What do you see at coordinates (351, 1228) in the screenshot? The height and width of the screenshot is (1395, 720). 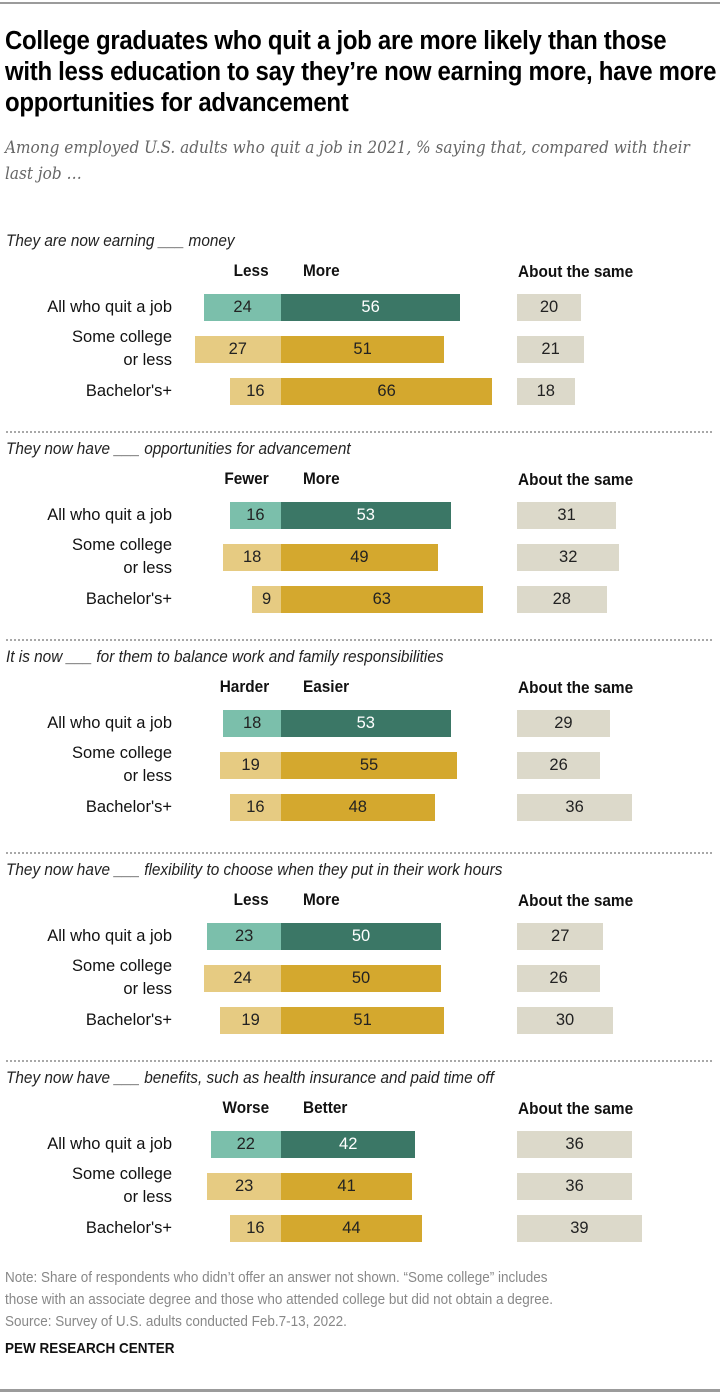 I see `bar-positive: 44` at bounding box center [351, 1228].